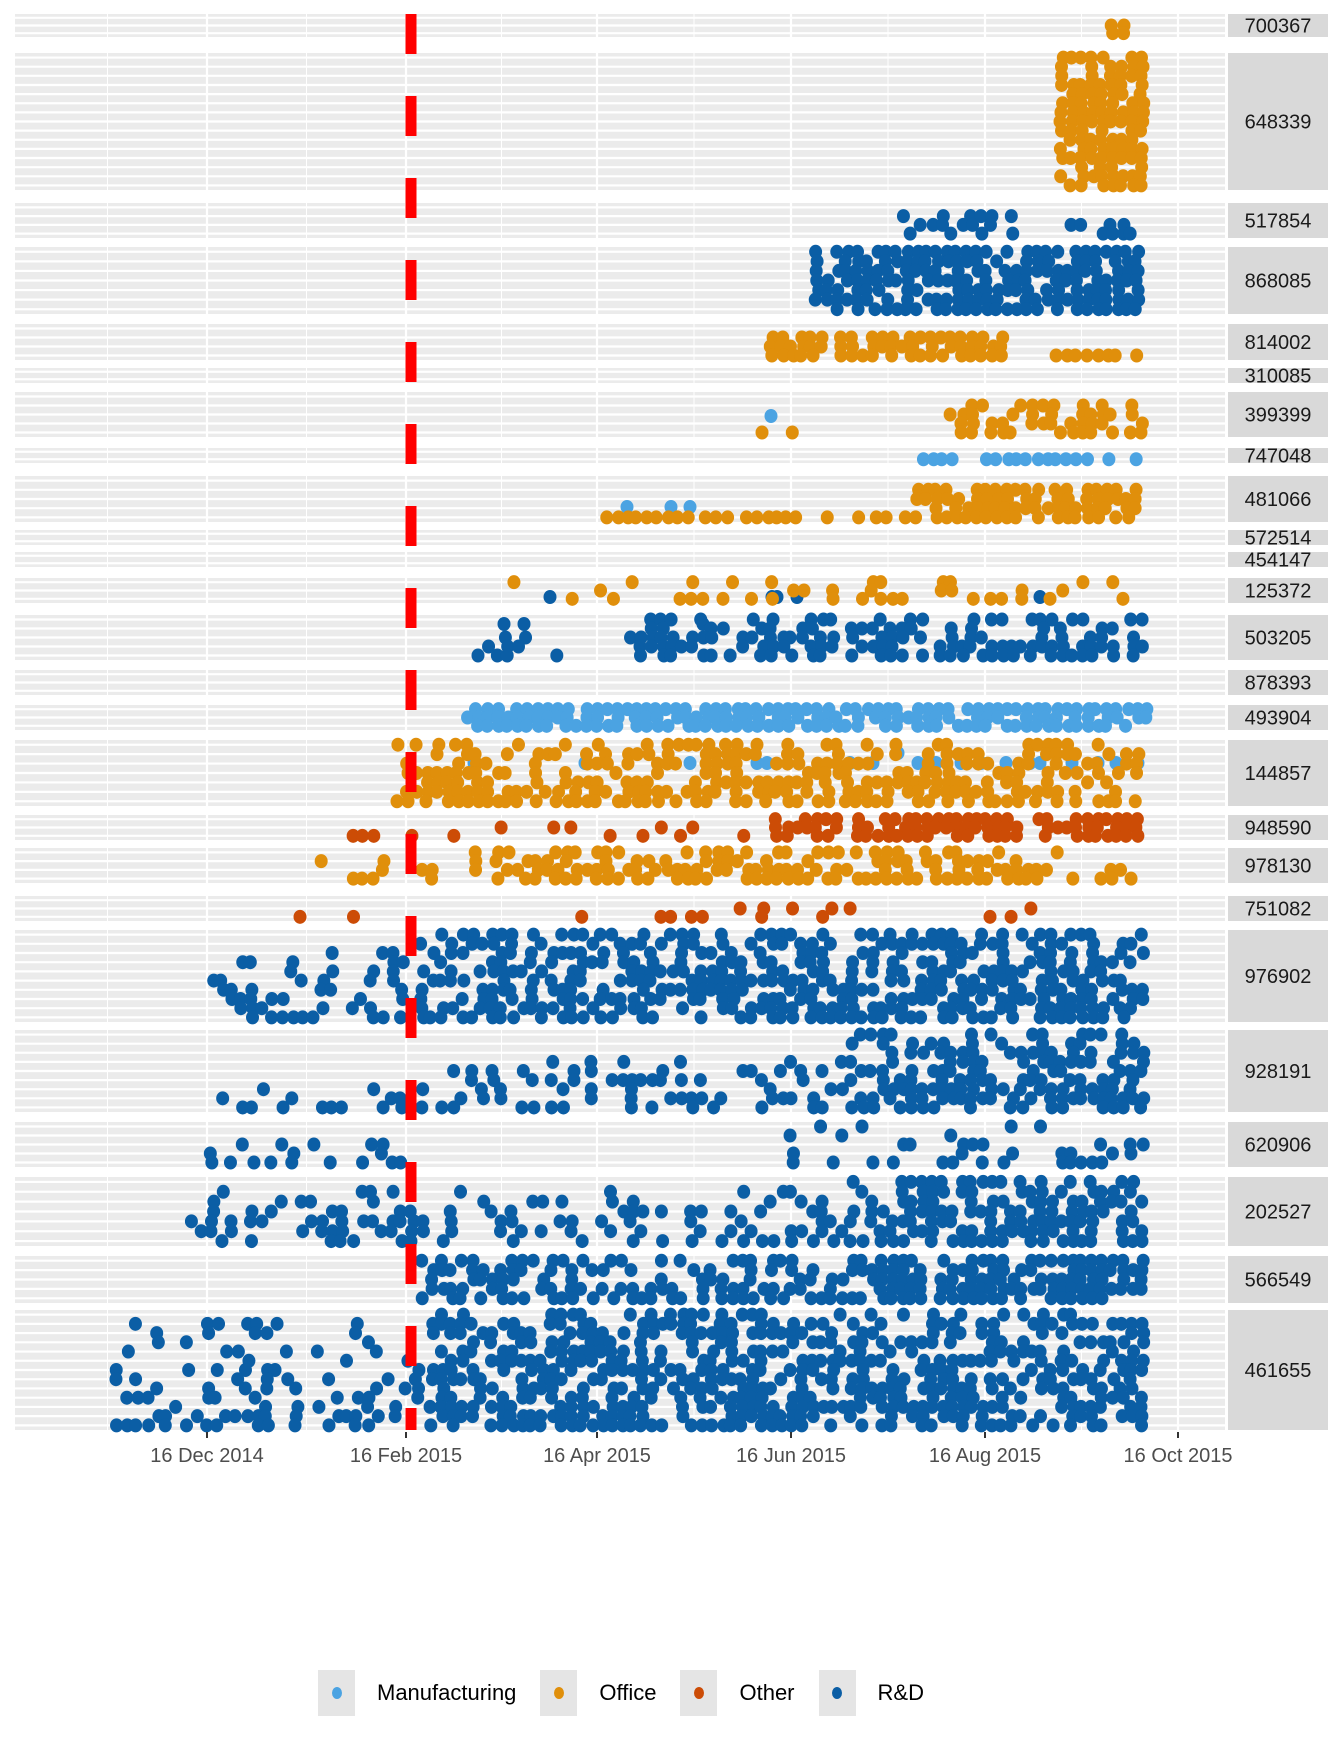 The width and height of the screenshot is (1344, 1747). I want to click on x-tick-label: 16 Apr 2015, so click(597, 1456).